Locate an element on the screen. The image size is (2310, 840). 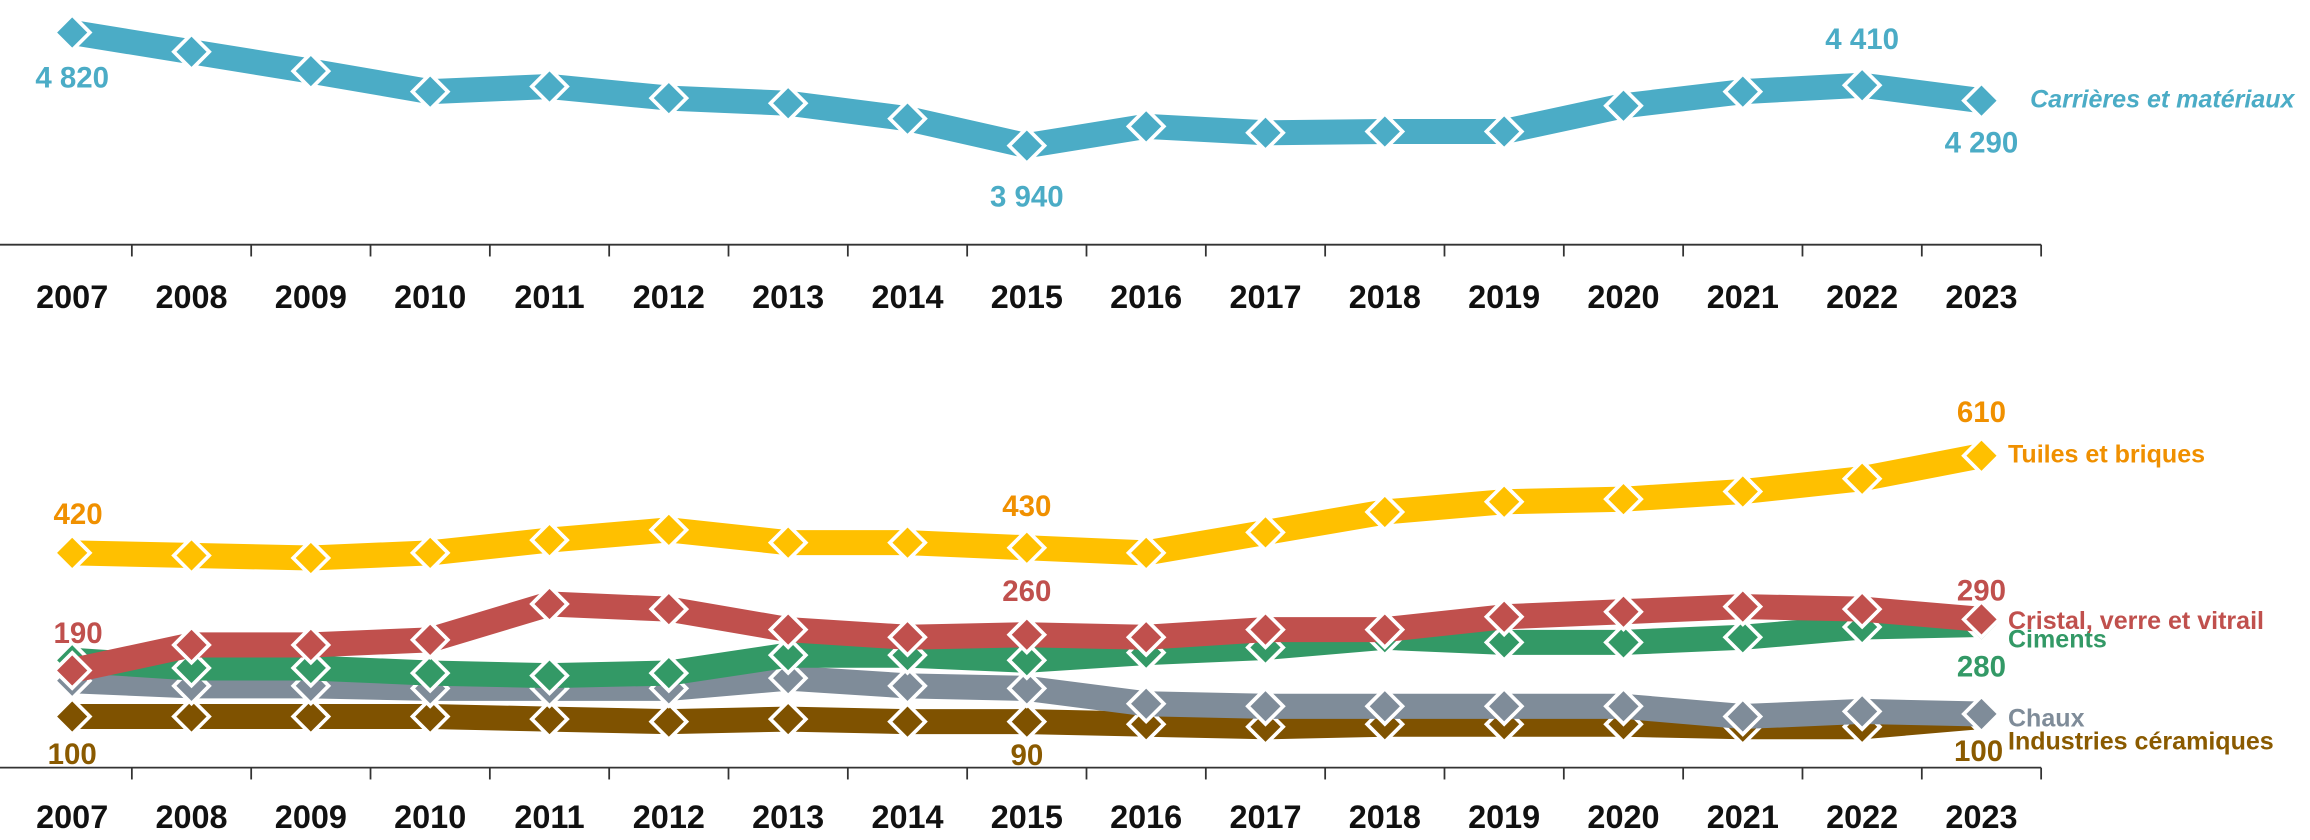
data-label: 4 410 is located at coordinates (1862, 39).